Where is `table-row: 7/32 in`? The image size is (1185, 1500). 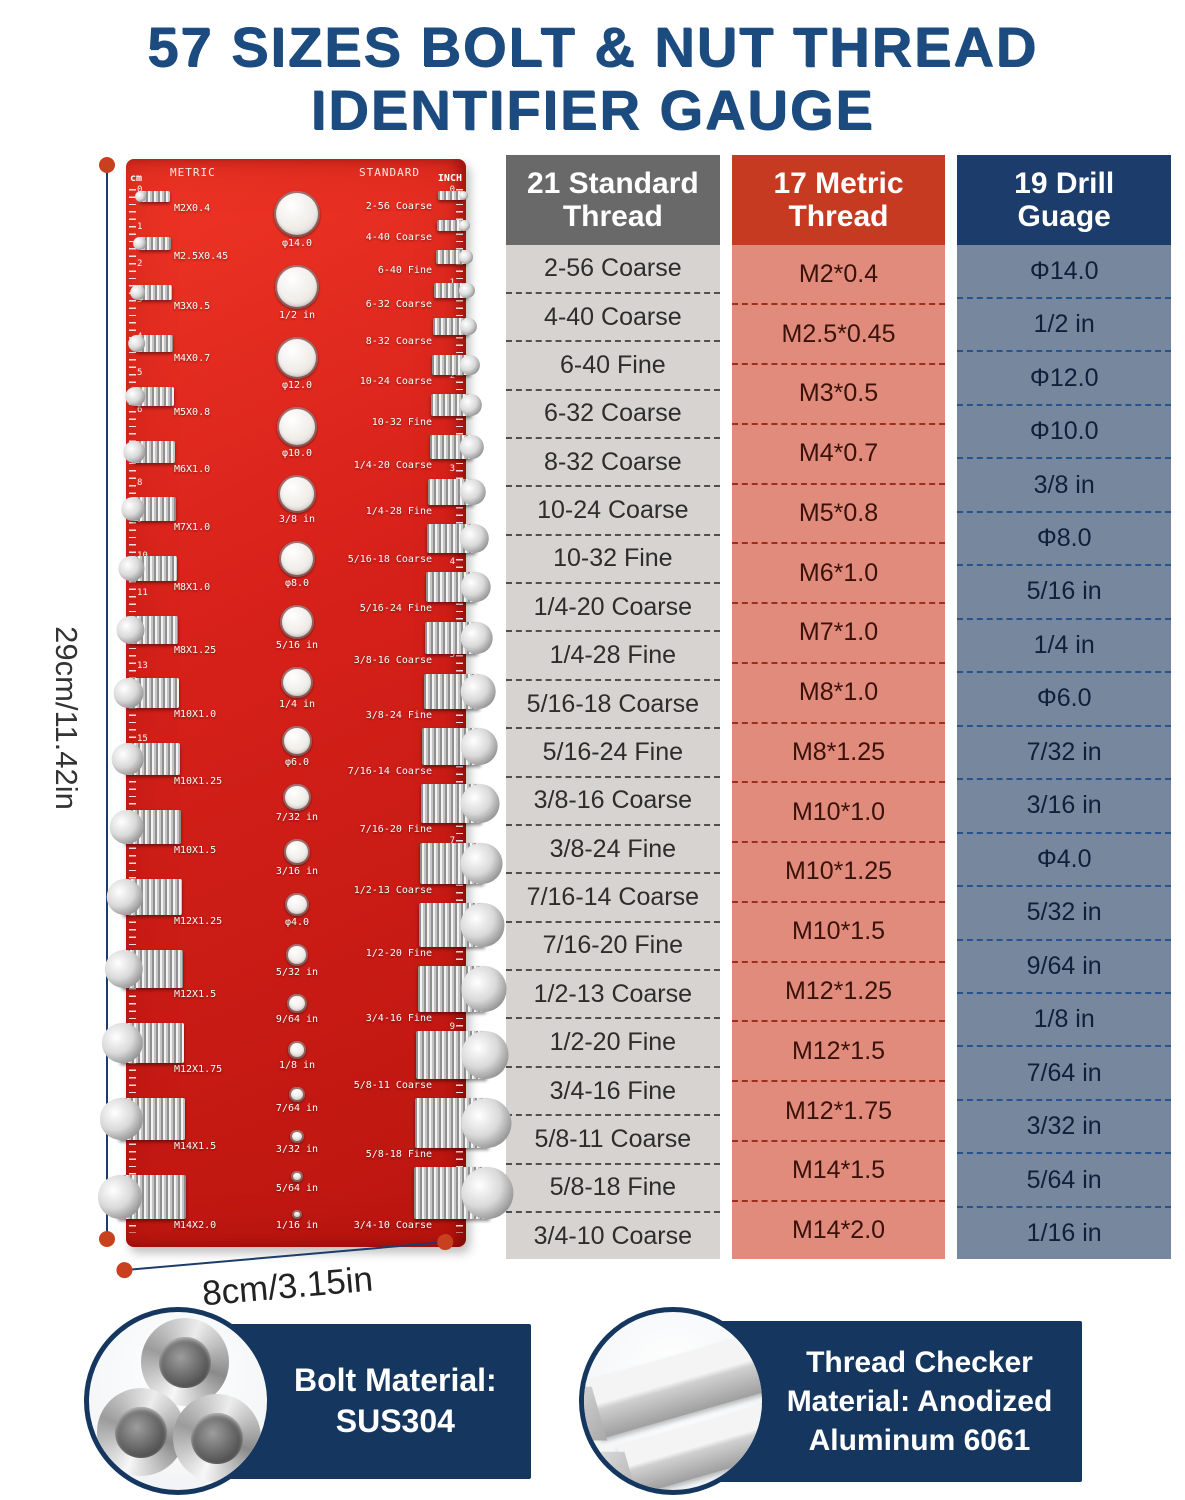
table-row: 7/32 in is located at coordinates (1064, 754).